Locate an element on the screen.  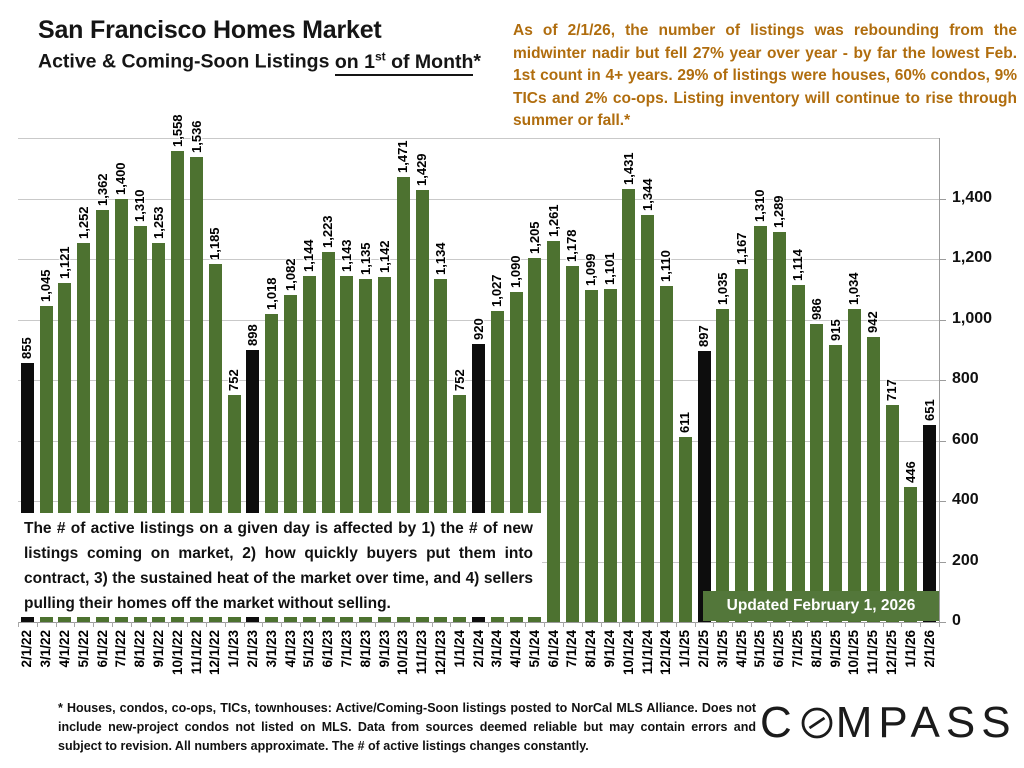
x-axis-label: 5/1/24 is located at coordinates (534, 649).